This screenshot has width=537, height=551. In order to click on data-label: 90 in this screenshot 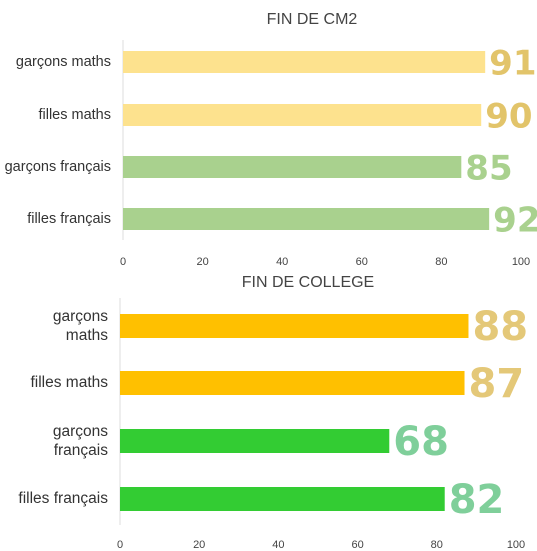, I will do `click(508, 117)`.